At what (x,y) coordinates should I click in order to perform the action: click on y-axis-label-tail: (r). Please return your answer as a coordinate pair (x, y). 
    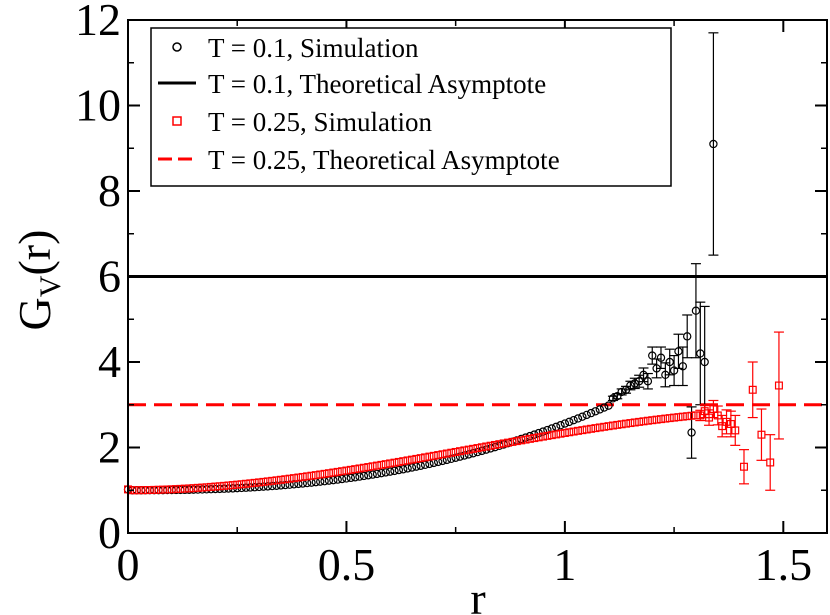
    Looking at the image, I should click on (34, 253).